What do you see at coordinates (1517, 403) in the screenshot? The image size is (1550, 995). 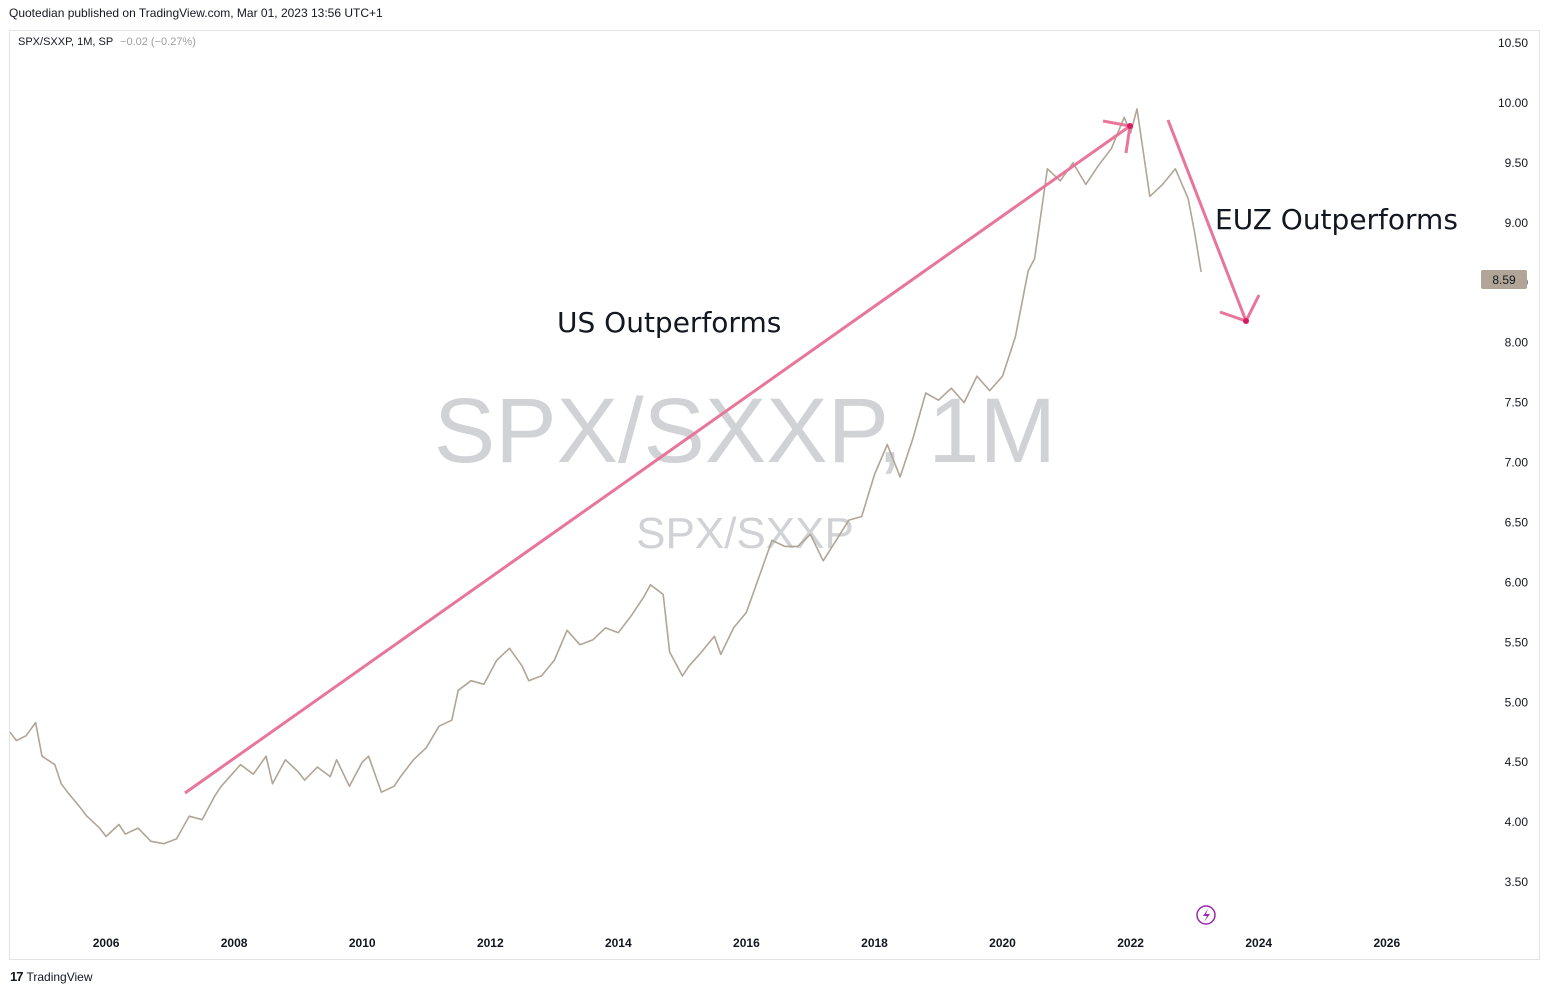 I see `y-tick-label: 7.50` at bounding box center [1517, 403].